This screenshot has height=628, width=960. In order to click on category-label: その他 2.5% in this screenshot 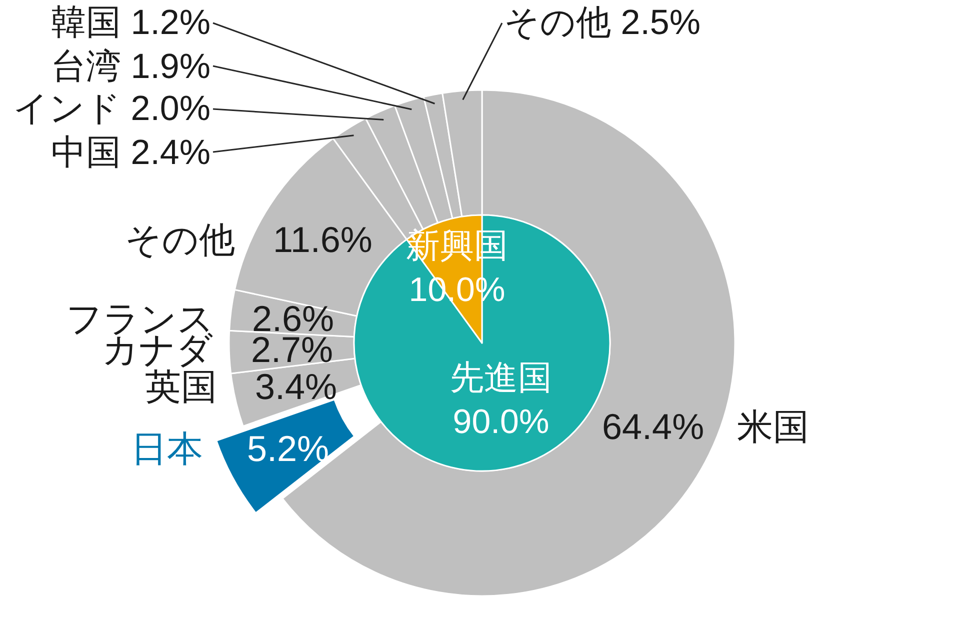, I will do `click(602, 22)`.